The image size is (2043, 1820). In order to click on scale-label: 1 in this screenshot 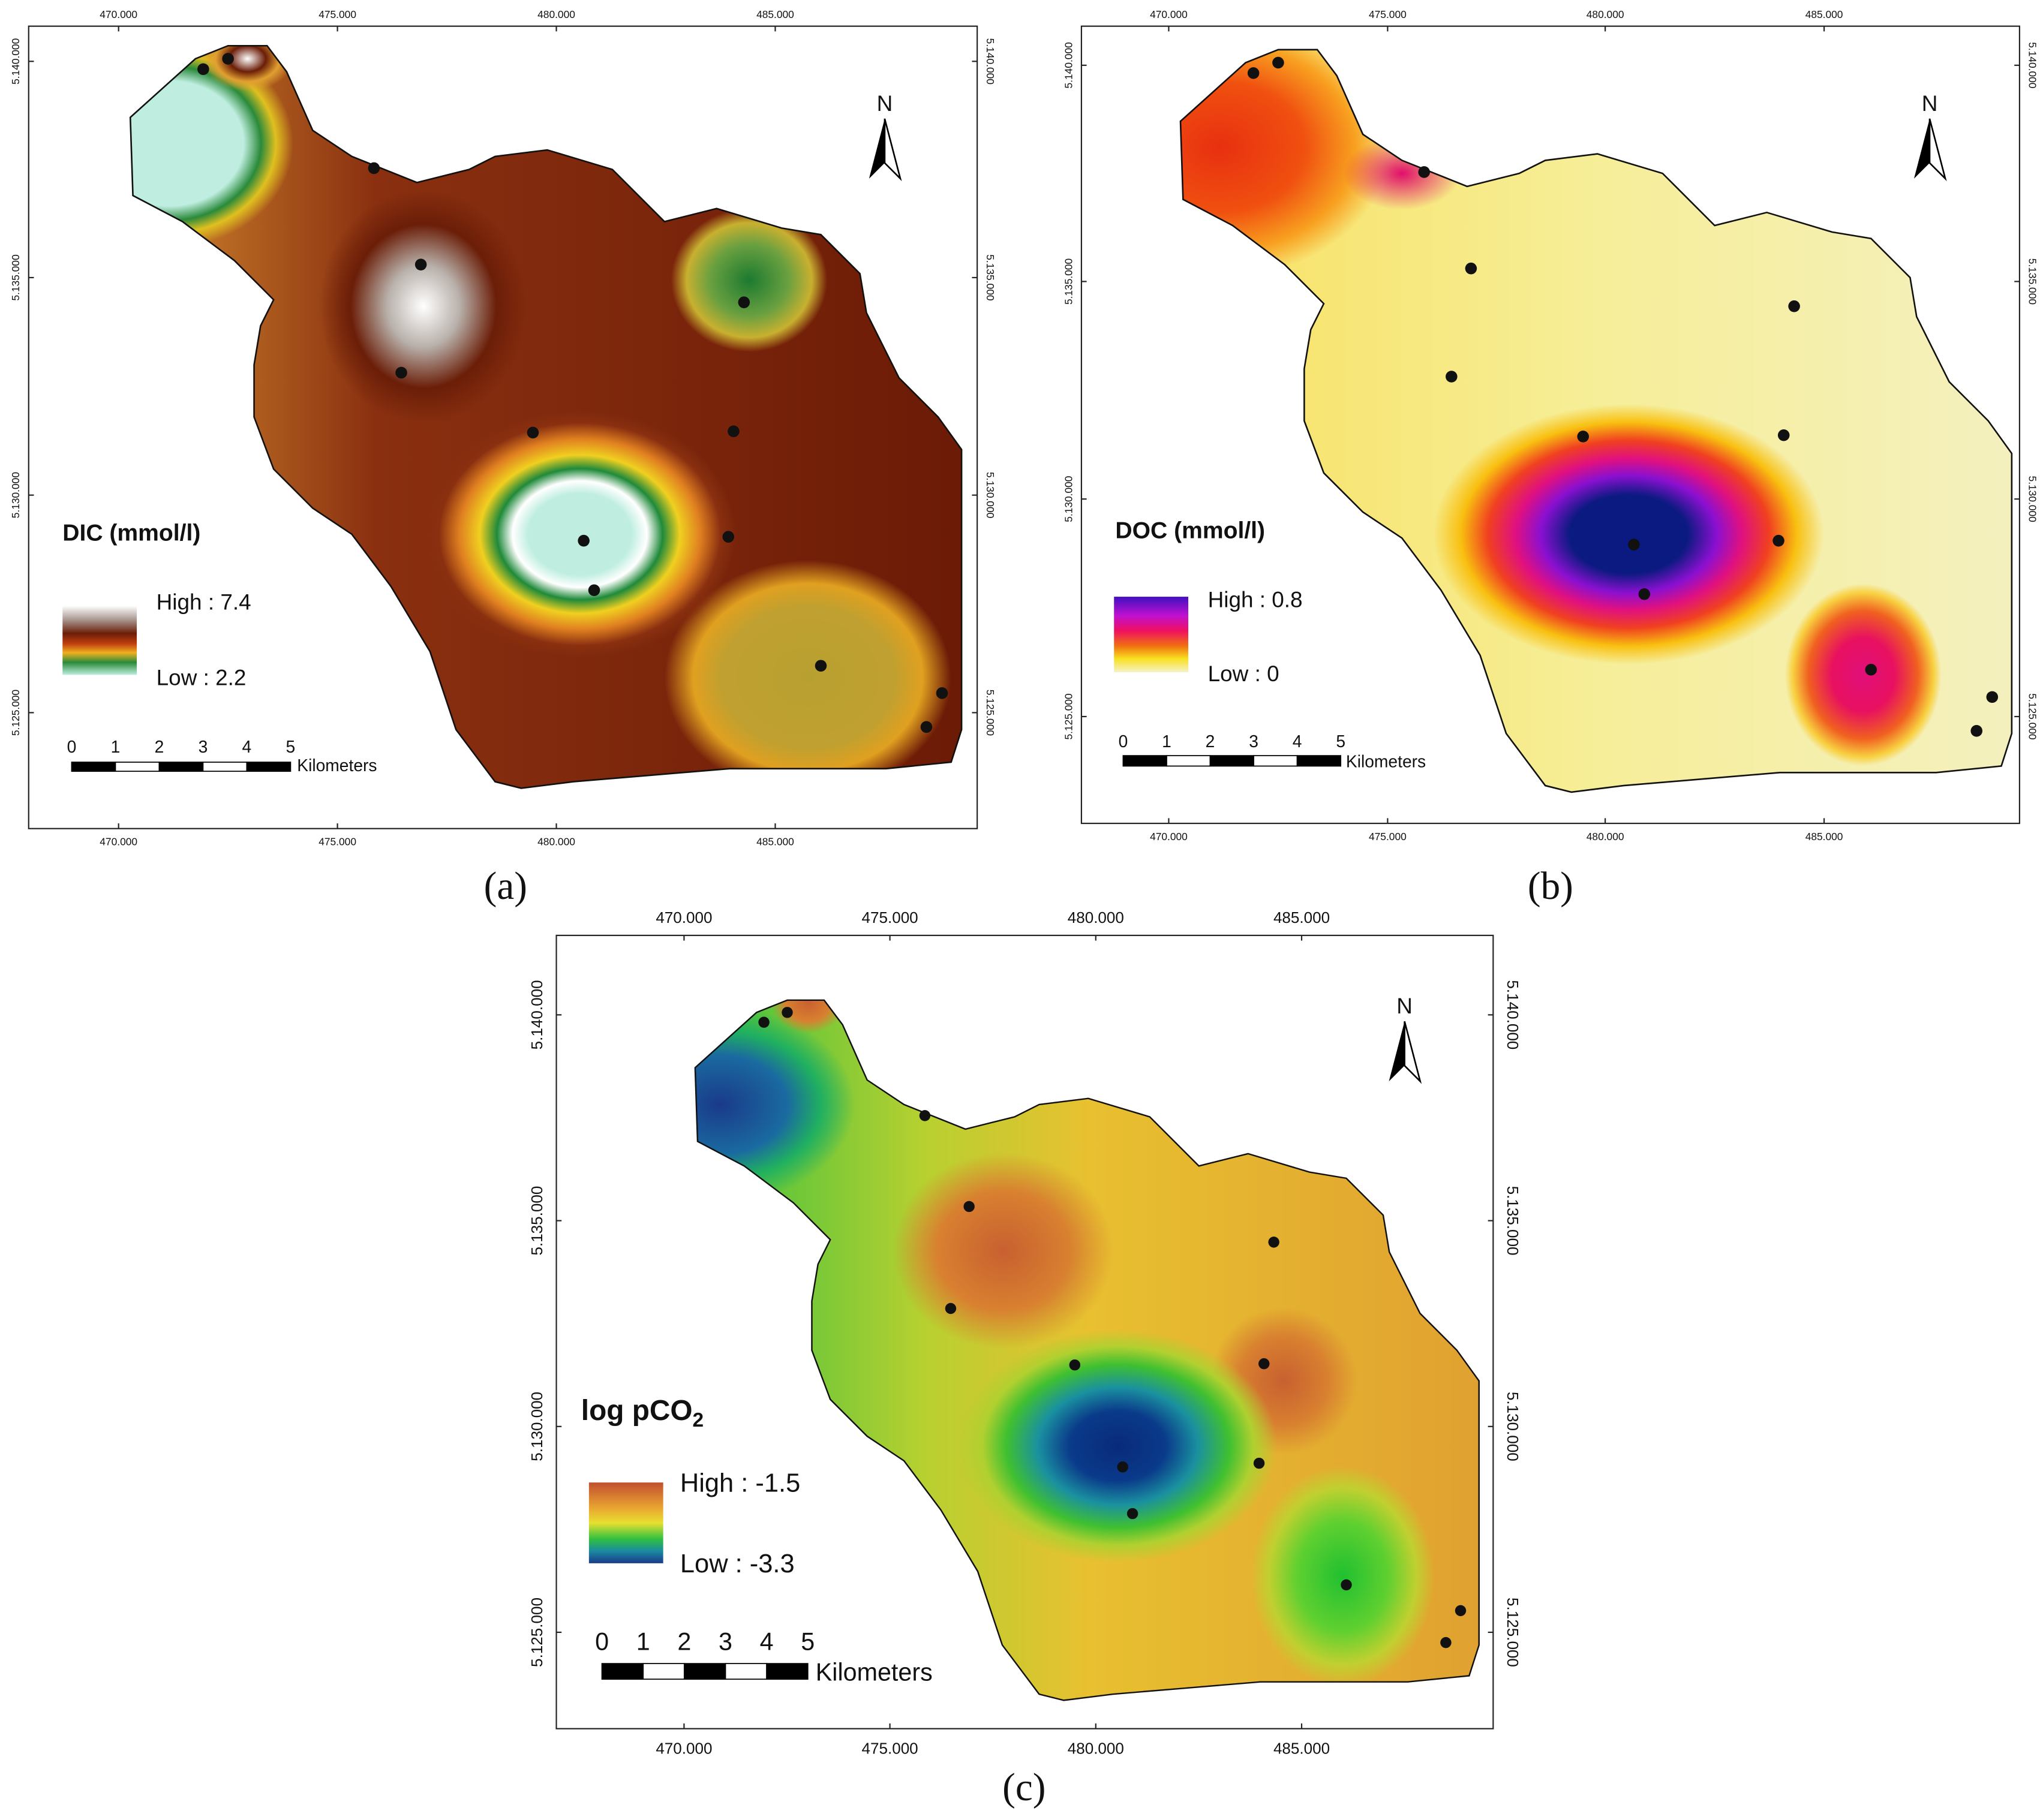, I will do `click(643, 1642)`.